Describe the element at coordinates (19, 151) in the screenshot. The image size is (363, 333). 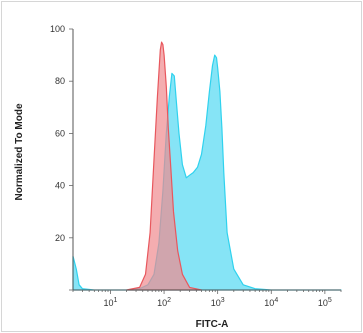
I see `y-axis-label: Normalized To Mode` at that location.